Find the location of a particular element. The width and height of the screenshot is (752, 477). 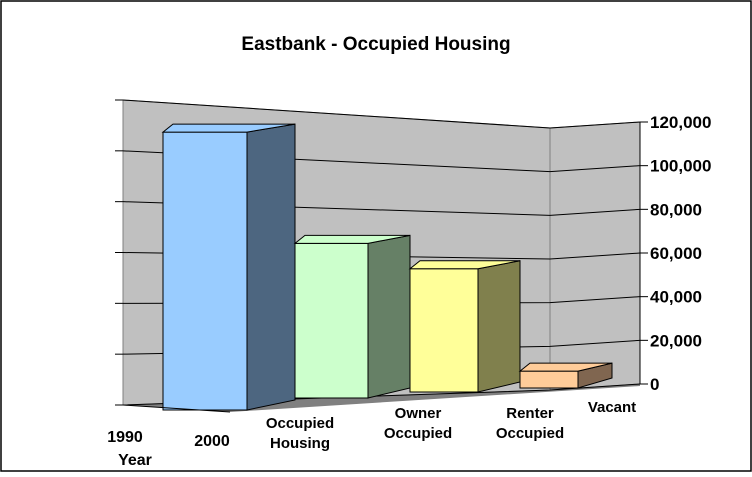

depth-label: 1990 is located at coordinates (125, 437).